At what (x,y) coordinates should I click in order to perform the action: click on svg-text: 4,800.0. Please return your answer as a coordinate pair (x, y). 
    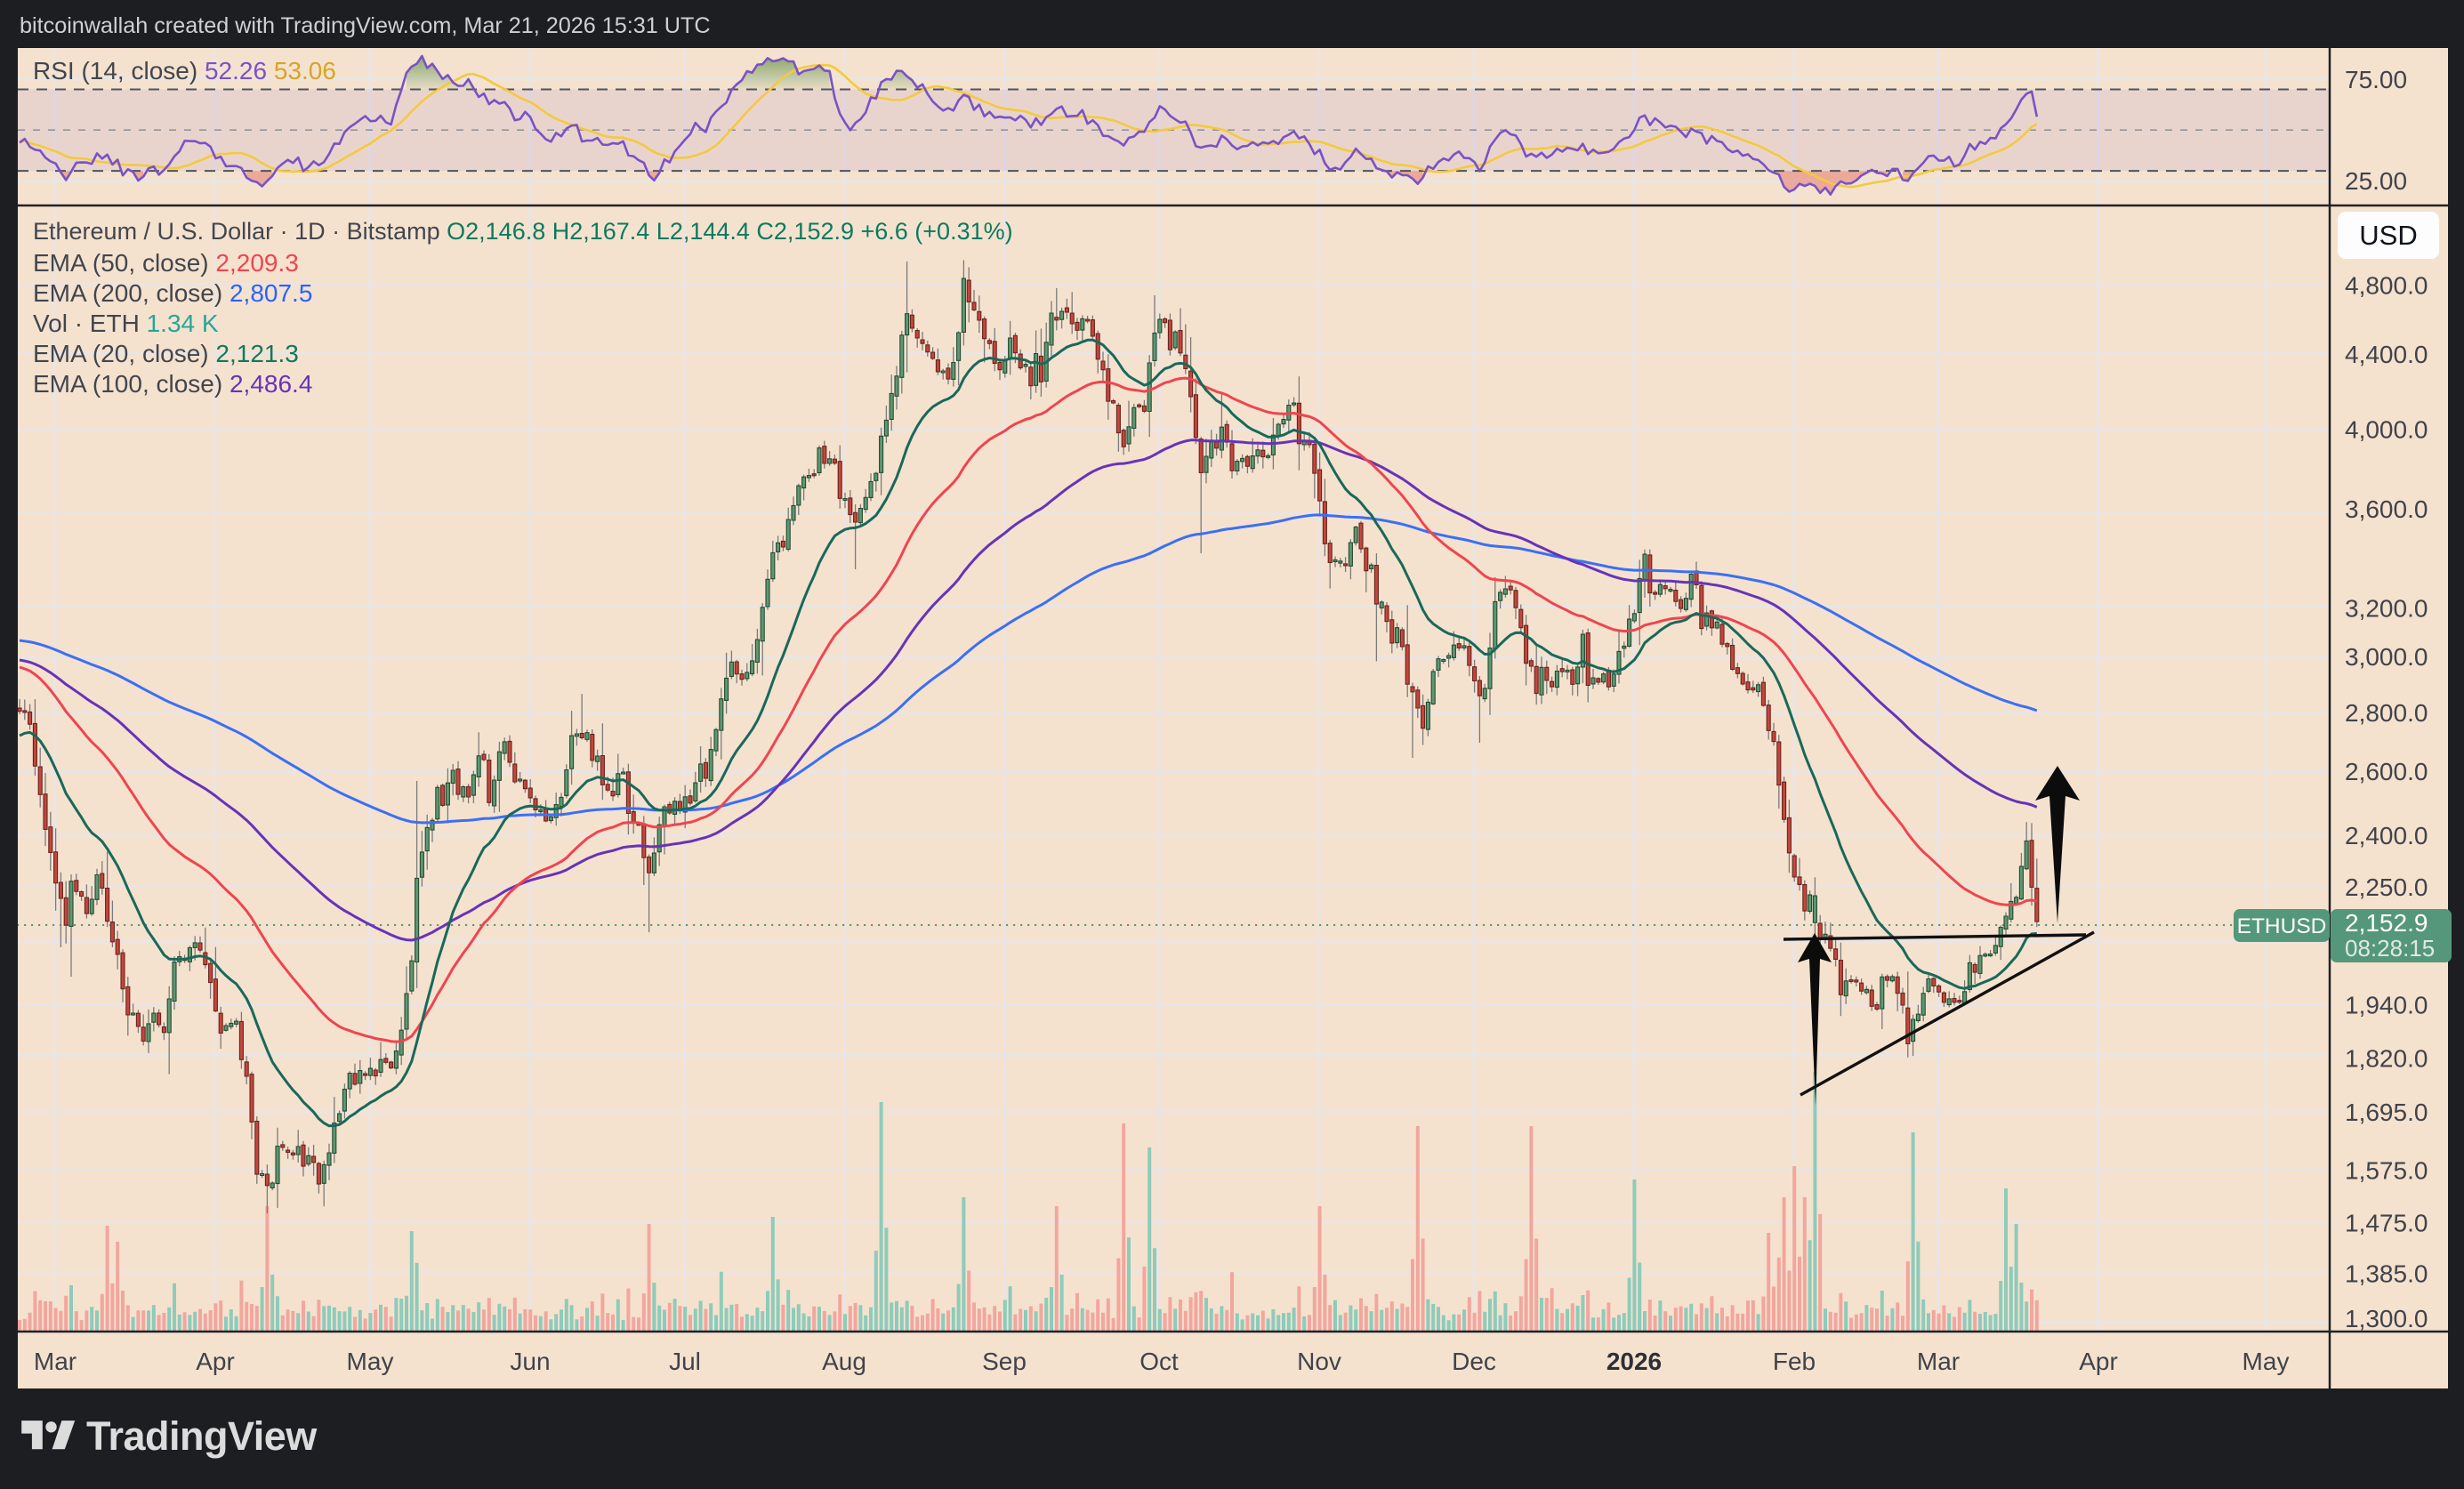
    Looking at the image, I should click on (2386, 286).